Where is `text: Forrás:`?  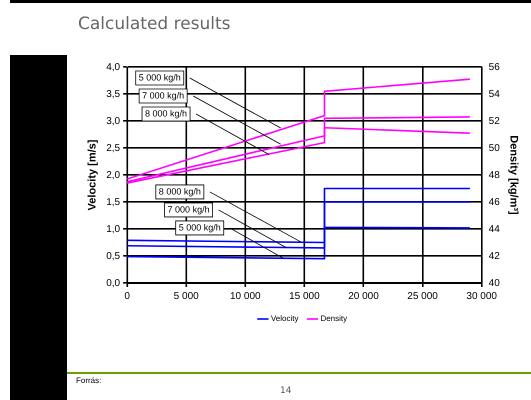 text: Forrás: is located at coordinates (89, 380).